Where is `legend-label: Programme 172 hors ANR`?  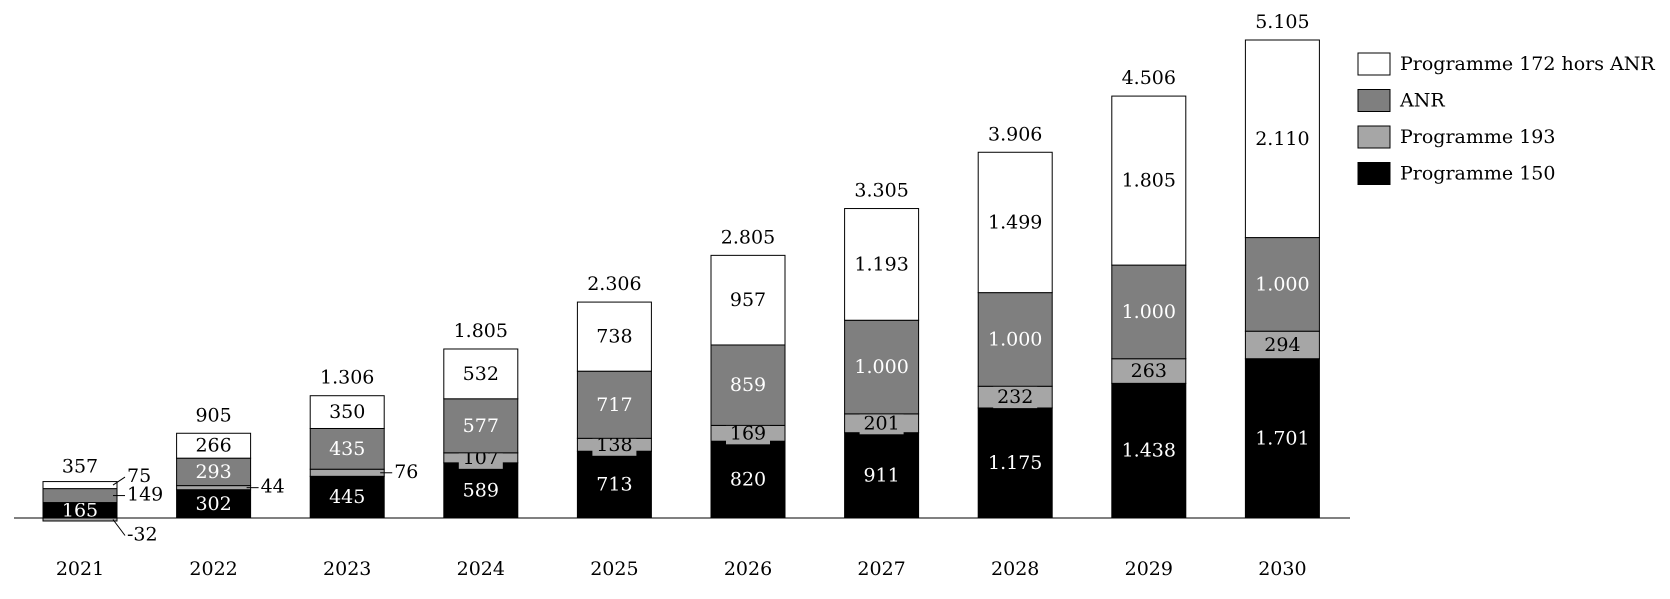
legend-label: Programme 172 hors ANR is located at coordinates (1527, 64).